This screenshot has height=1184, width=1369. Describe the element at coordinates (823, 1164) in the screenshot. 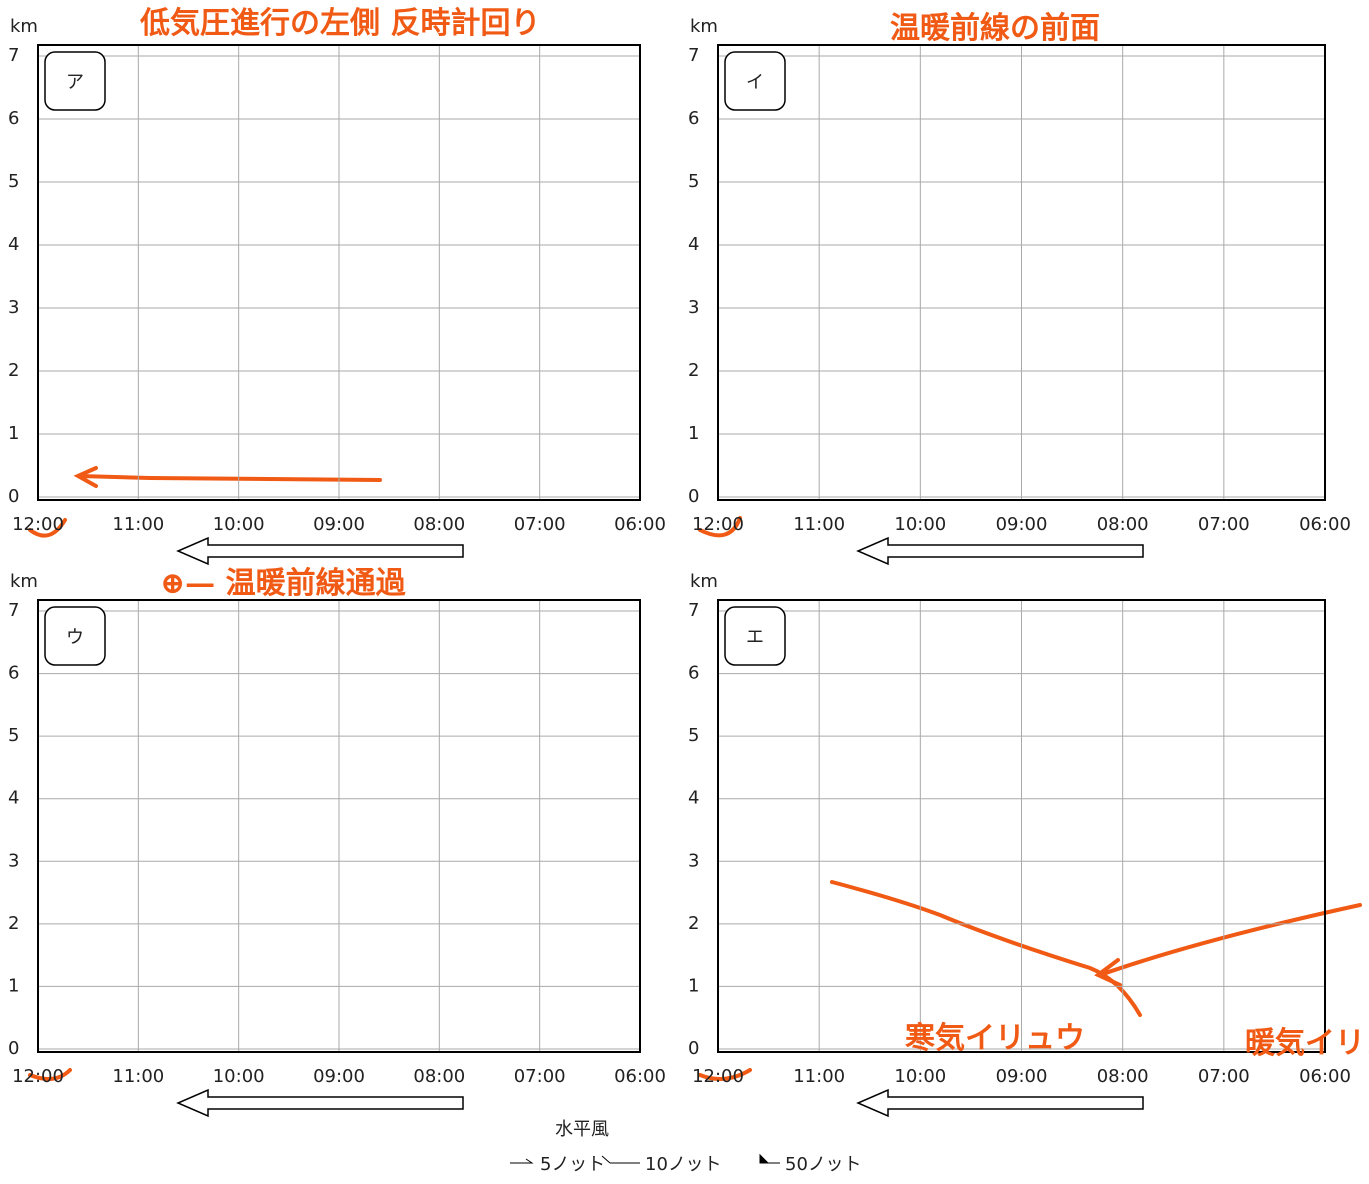

I see `legend-label: 50ノット` at that location.